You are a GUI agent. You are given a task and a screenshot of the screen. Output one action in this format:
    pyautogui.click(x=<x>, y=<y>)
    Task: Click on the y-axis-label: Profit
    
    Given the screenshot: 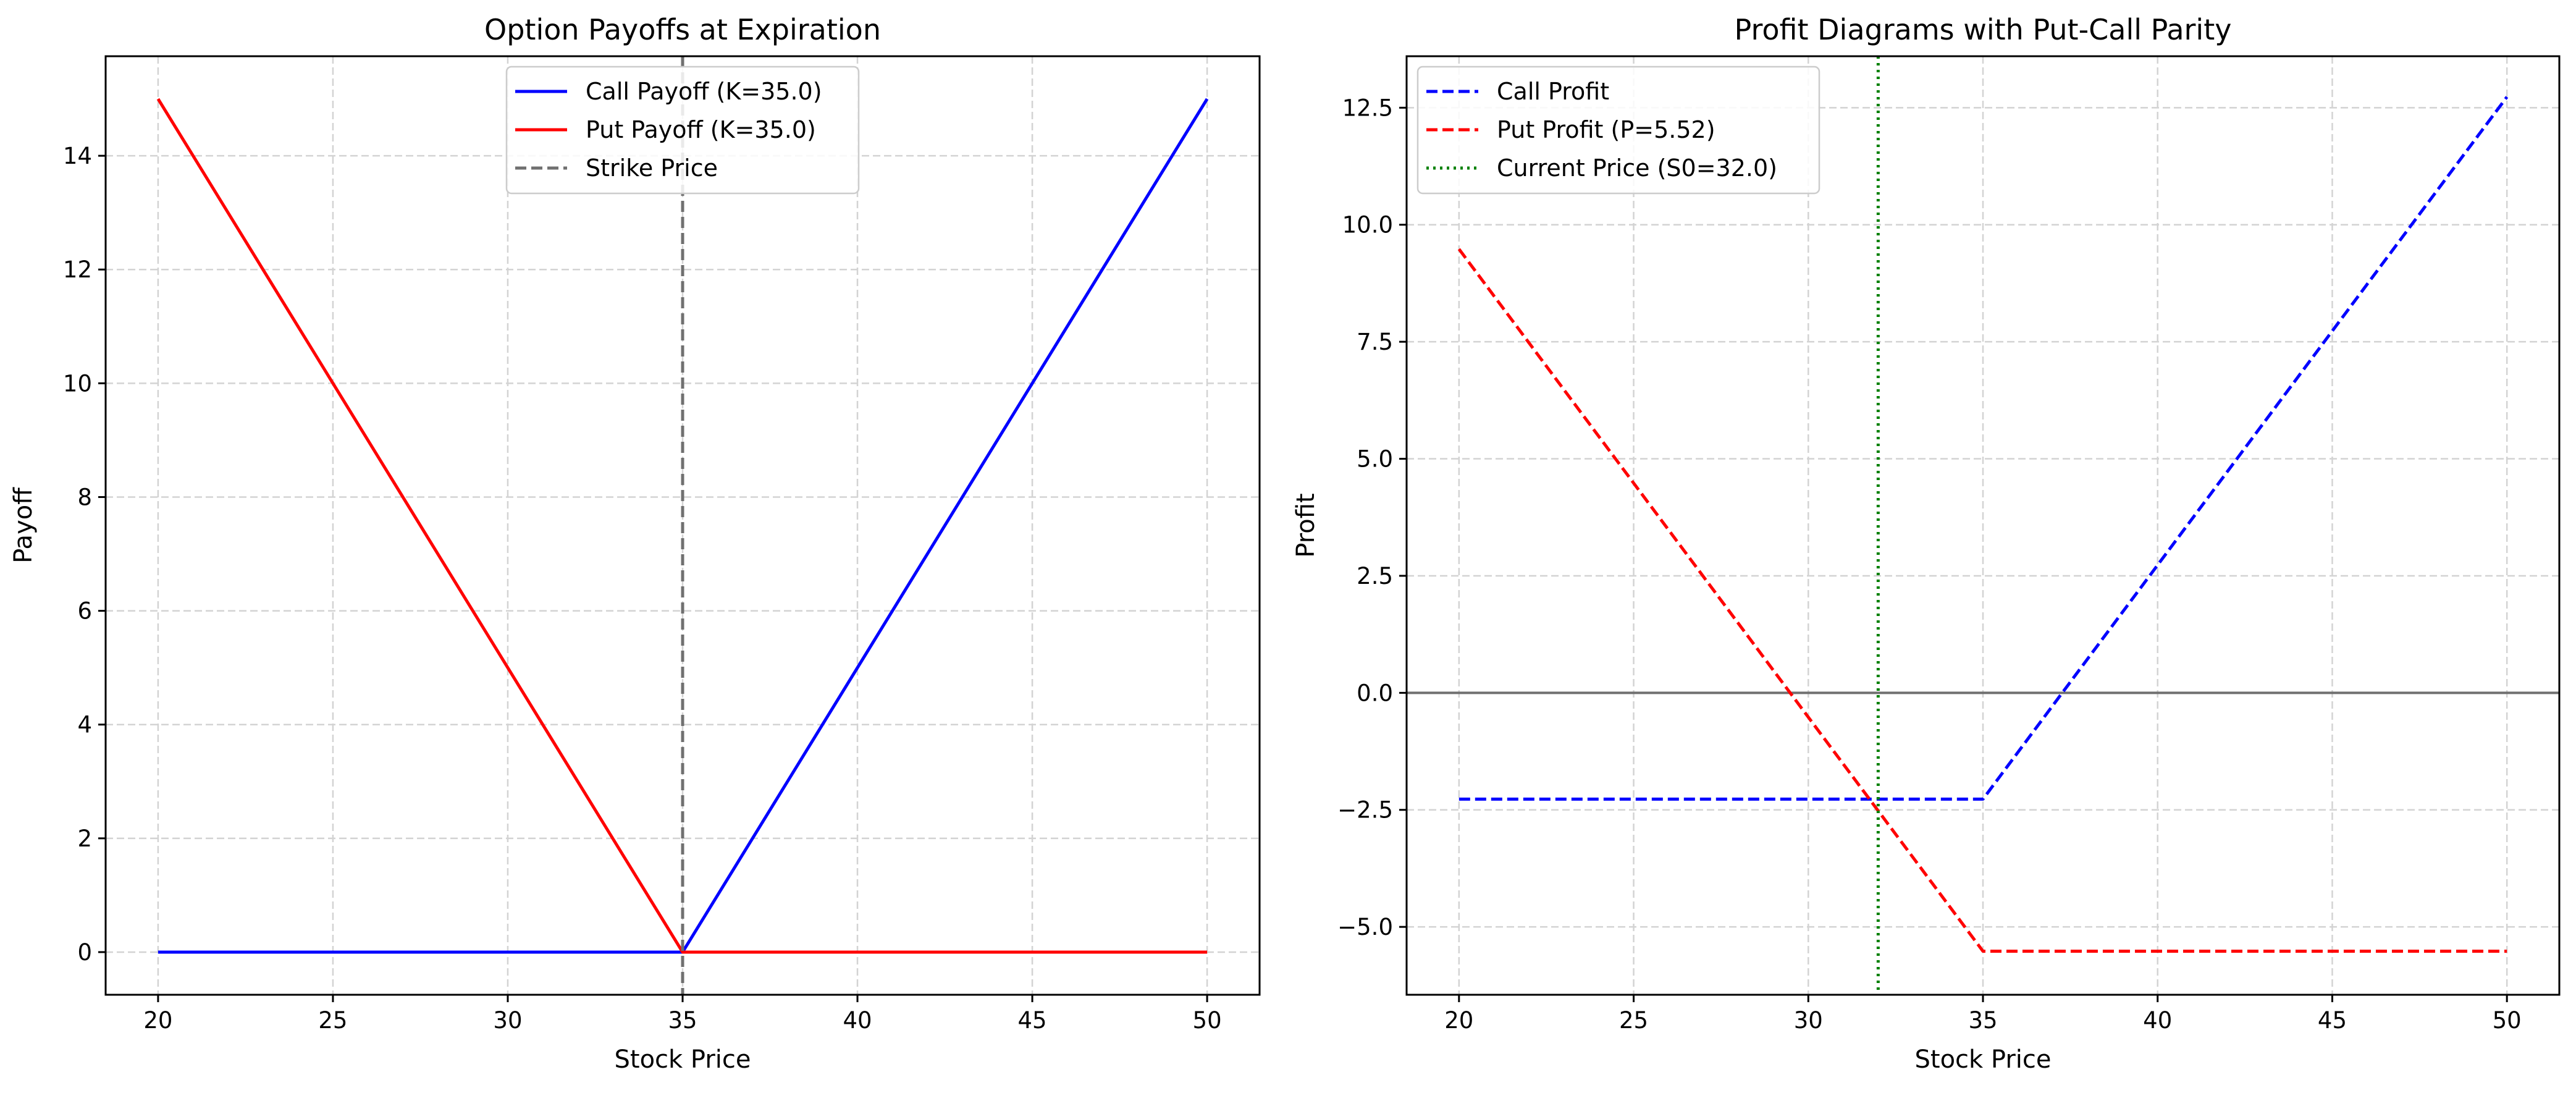 What is the action you would take?
    pyautogui.click(x=1306, y=525)
    